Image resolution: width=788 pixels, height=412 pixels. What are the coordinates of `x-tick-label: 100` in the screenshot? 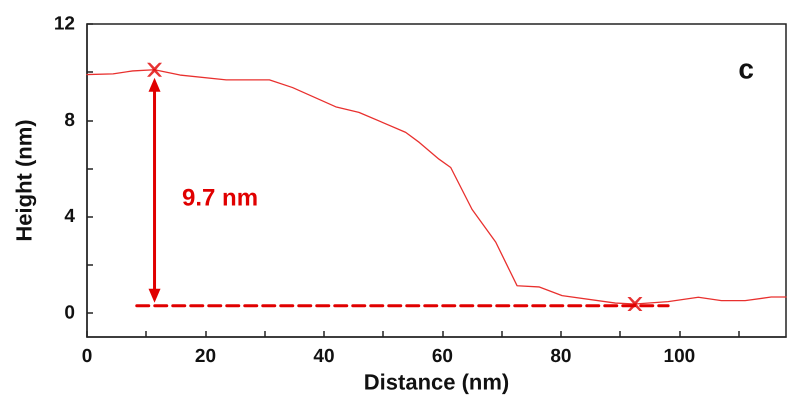 It's located at (680, 356).